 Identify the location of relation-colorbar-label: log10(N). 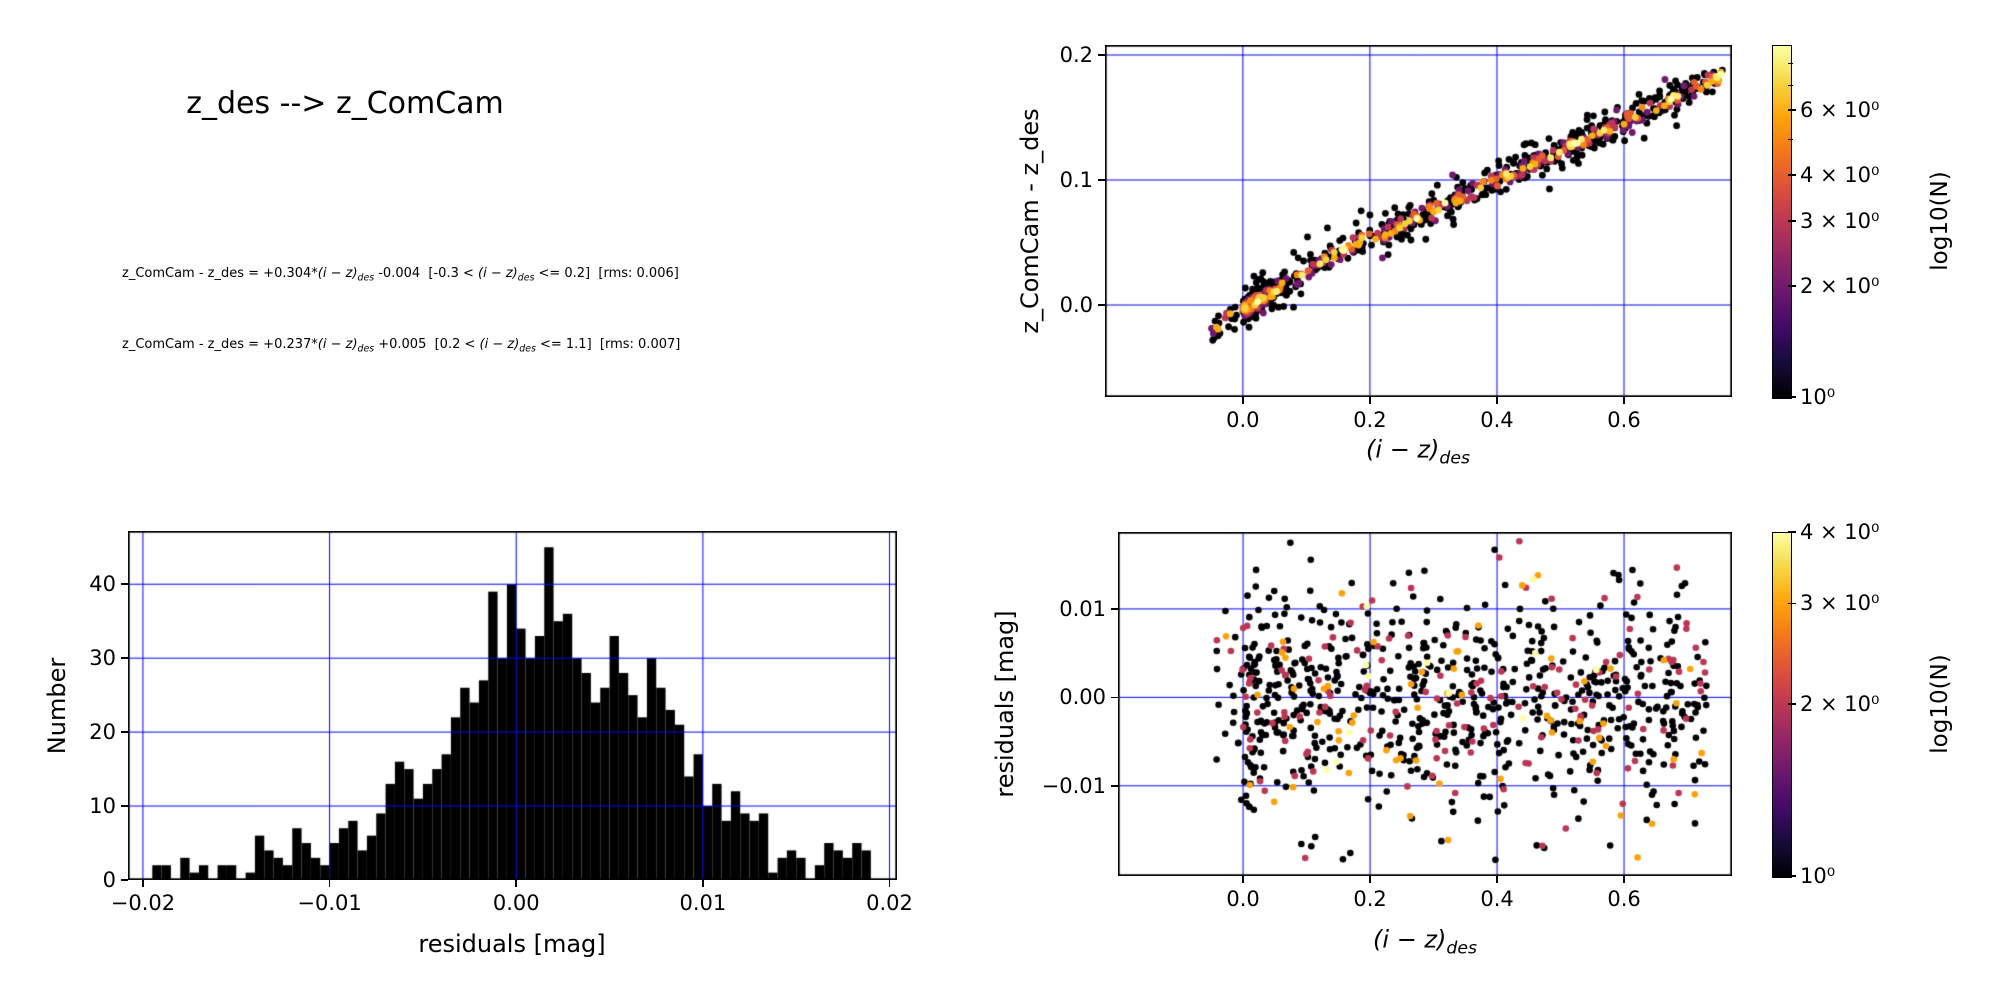
(1940, 221).